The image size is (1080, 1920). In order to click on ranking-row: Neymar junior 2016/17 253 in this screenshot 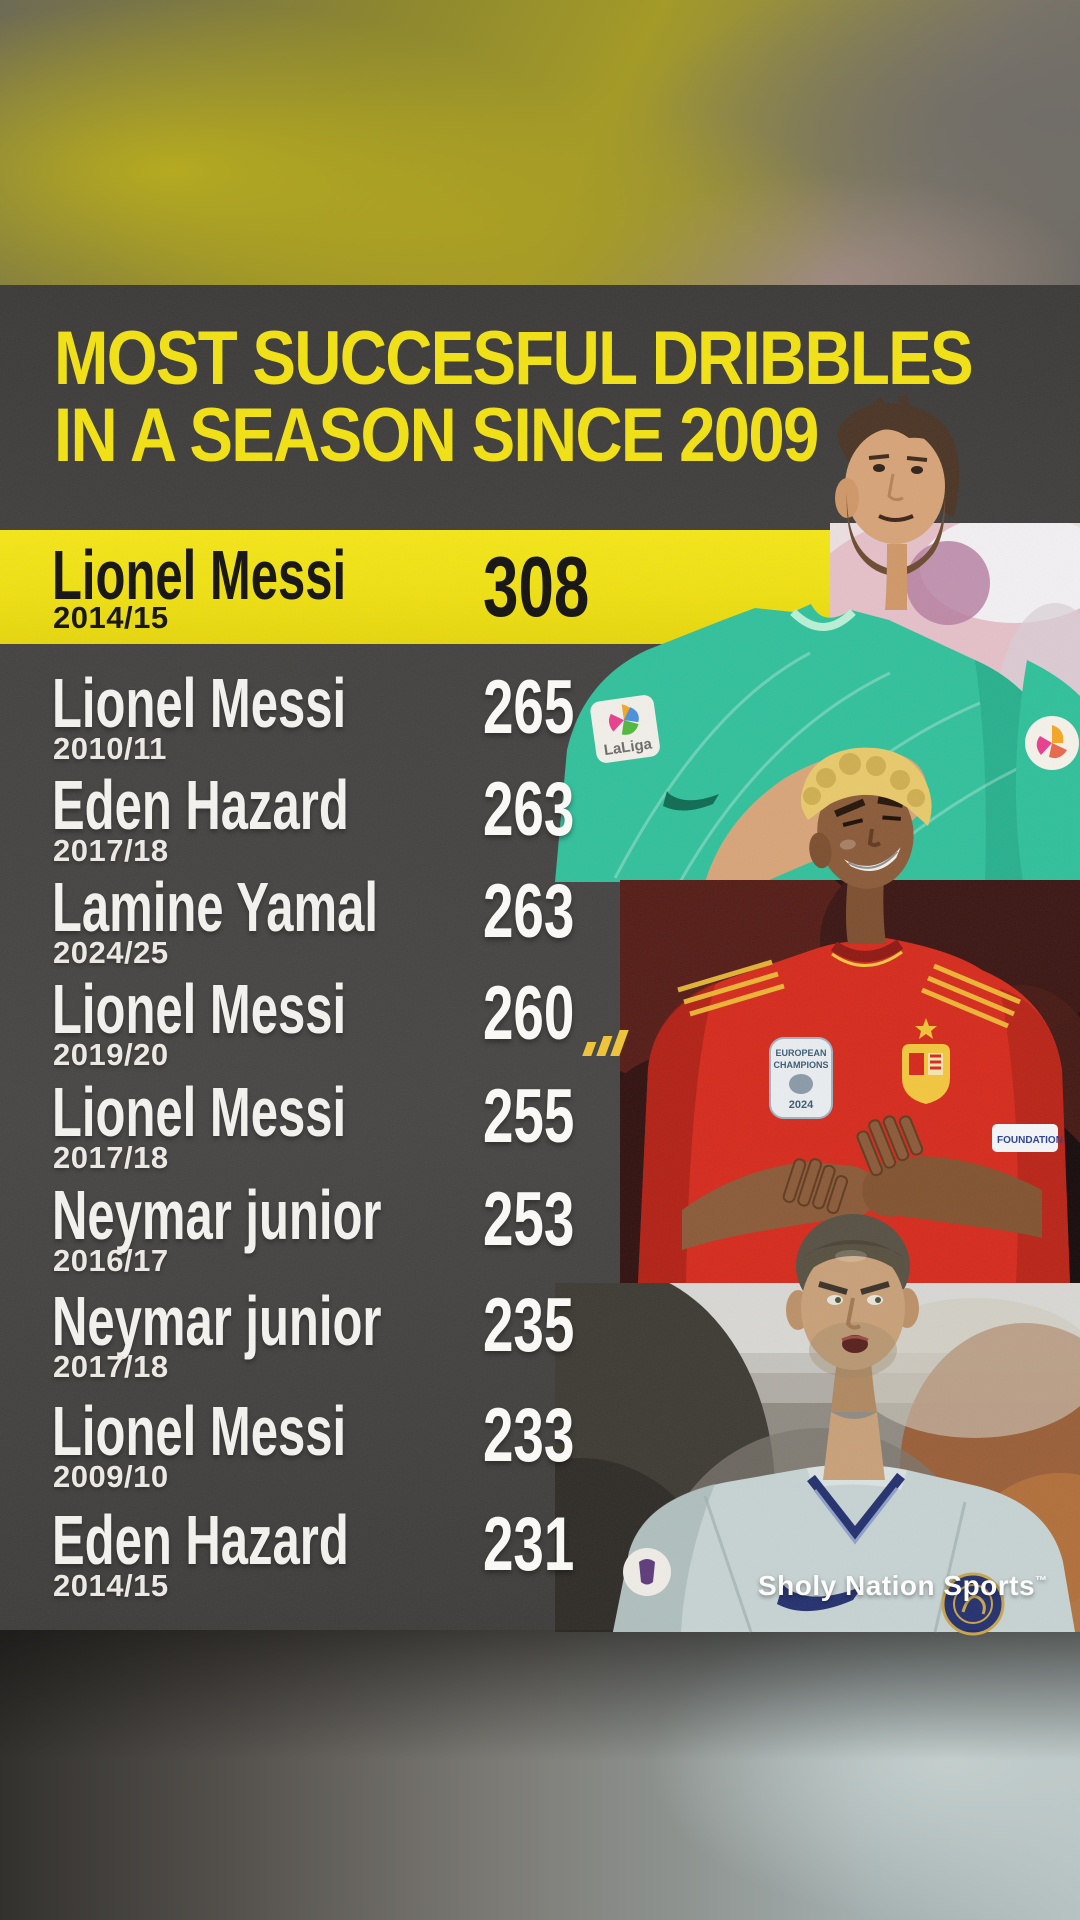, I will do `click(540, 1230)`.